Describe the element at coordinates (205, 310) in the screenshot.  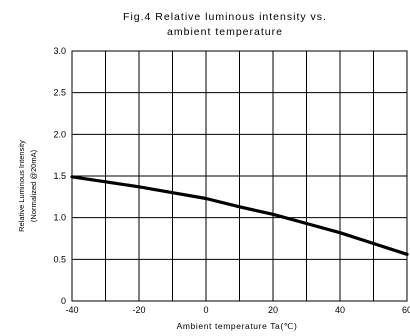
I see `x-tick-label: 0` at that location.